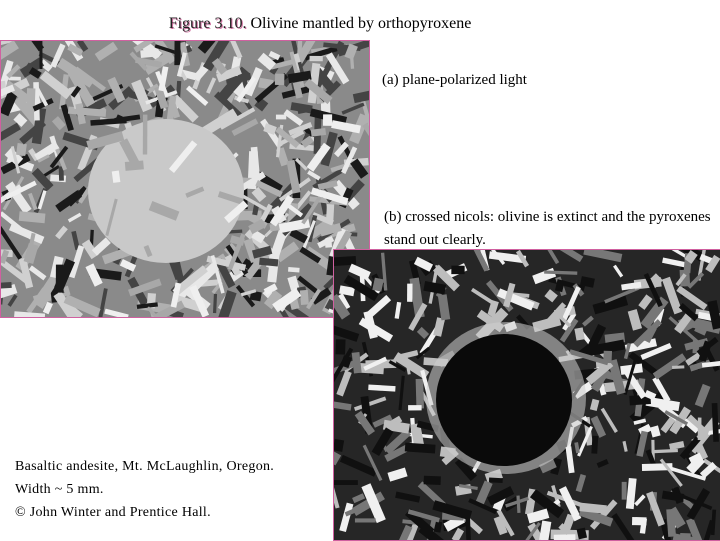 The width and height of the screenshot is (720, 541). Describe the element at coordinates (393, 217) in the screenshot. I see `caption-label: (b)` at that location.